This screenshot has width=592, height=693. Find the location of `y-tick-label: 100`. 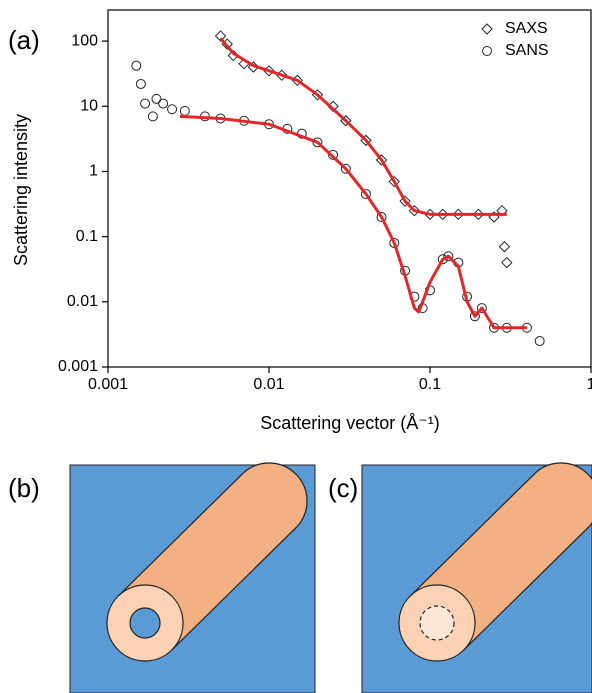

y-tick-label: 100 is located at coordinates (84, 40).